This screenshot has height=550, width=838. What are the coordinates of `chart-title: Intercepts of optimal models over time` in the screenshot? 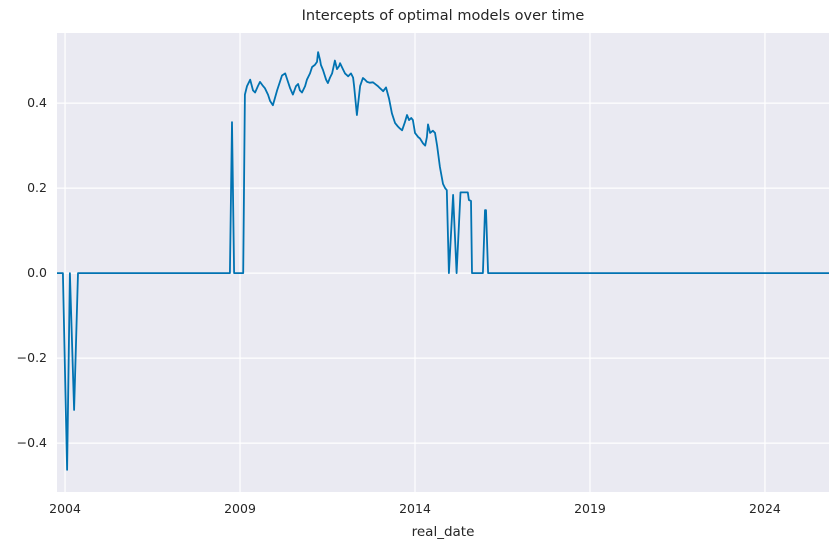 It's located at (443, 16).